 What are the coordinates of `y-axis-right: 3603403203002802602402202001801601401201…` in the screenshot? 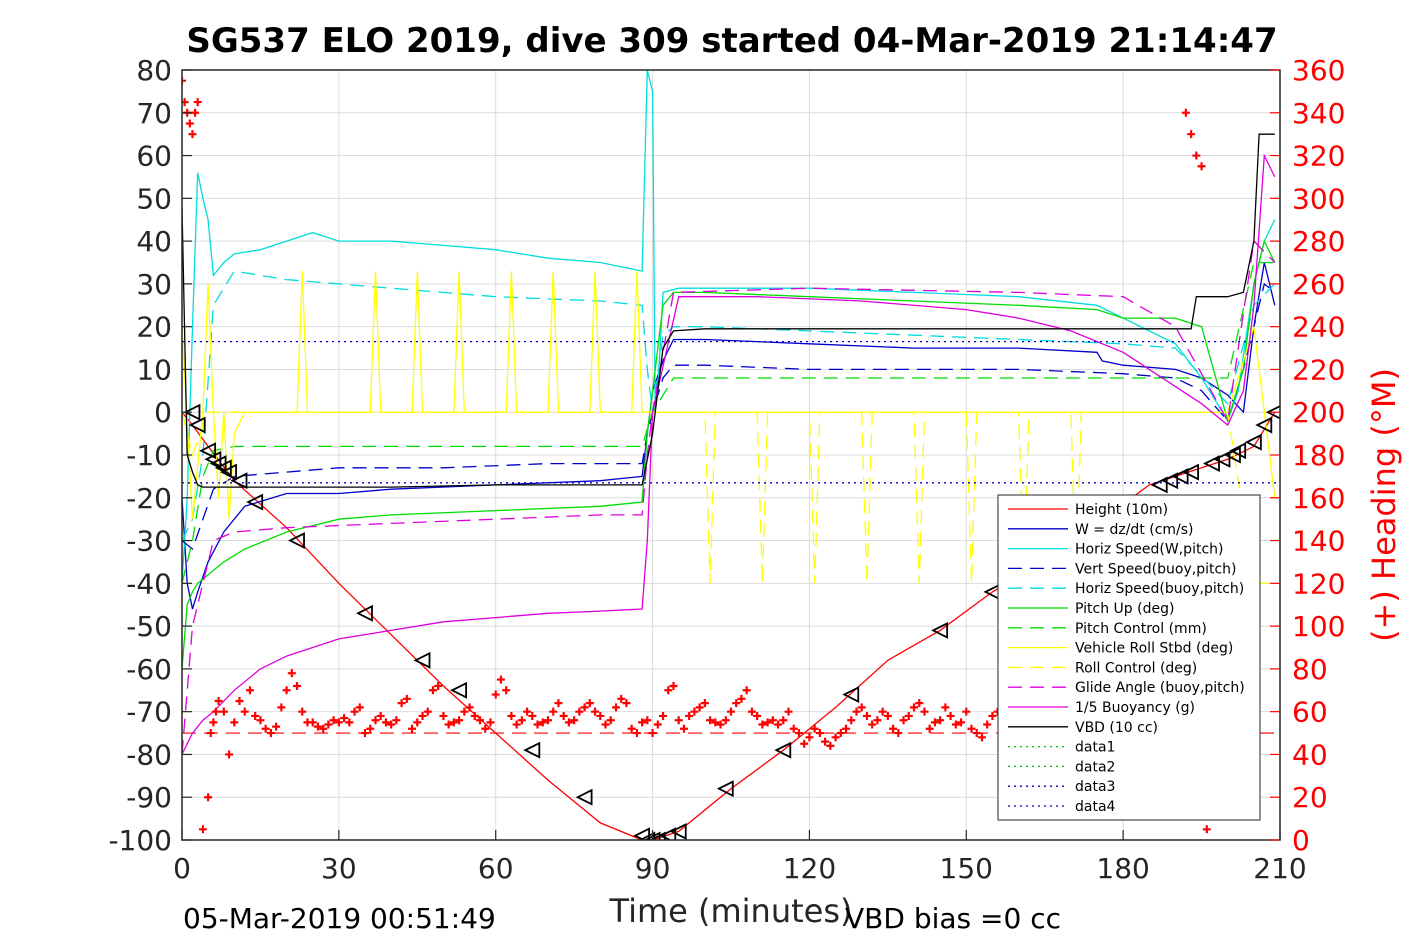 It's located at (1307, 455).